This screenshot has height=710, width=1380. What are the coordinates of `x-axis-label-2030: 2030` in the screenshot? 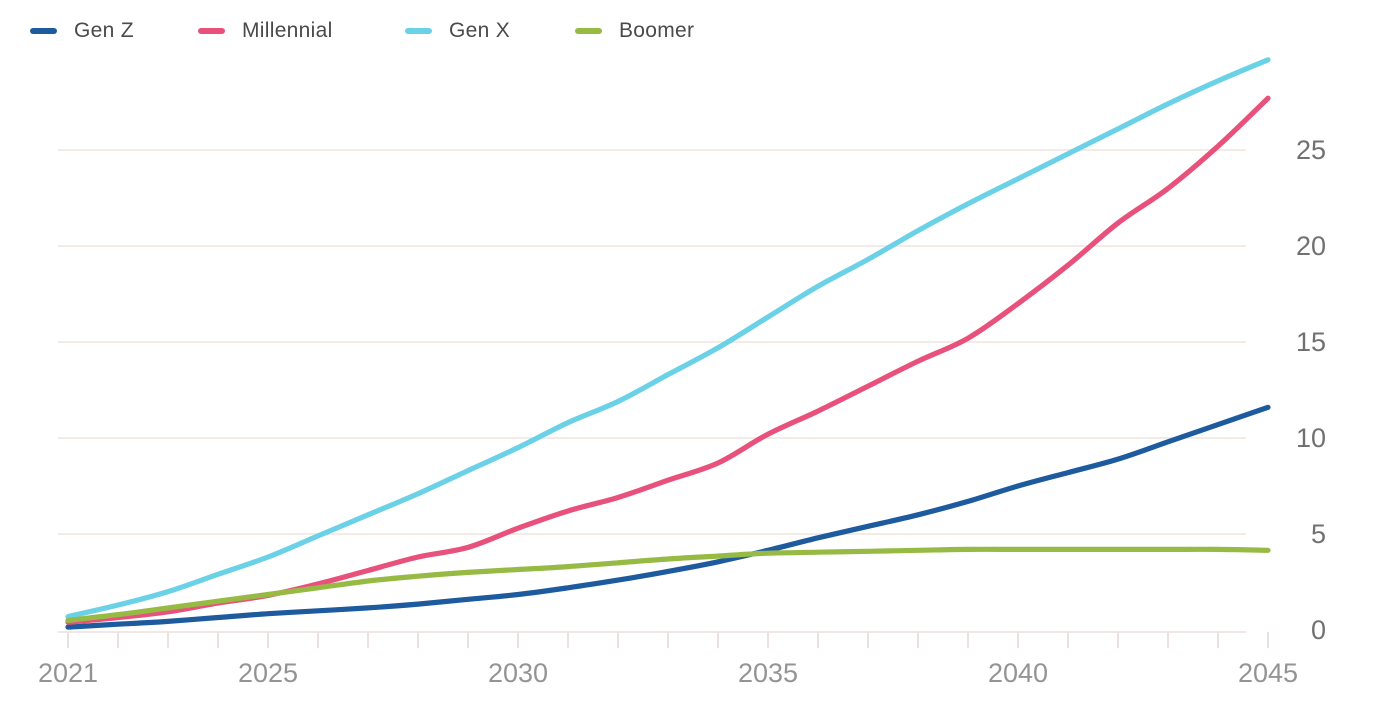 It's located at (518, 673).